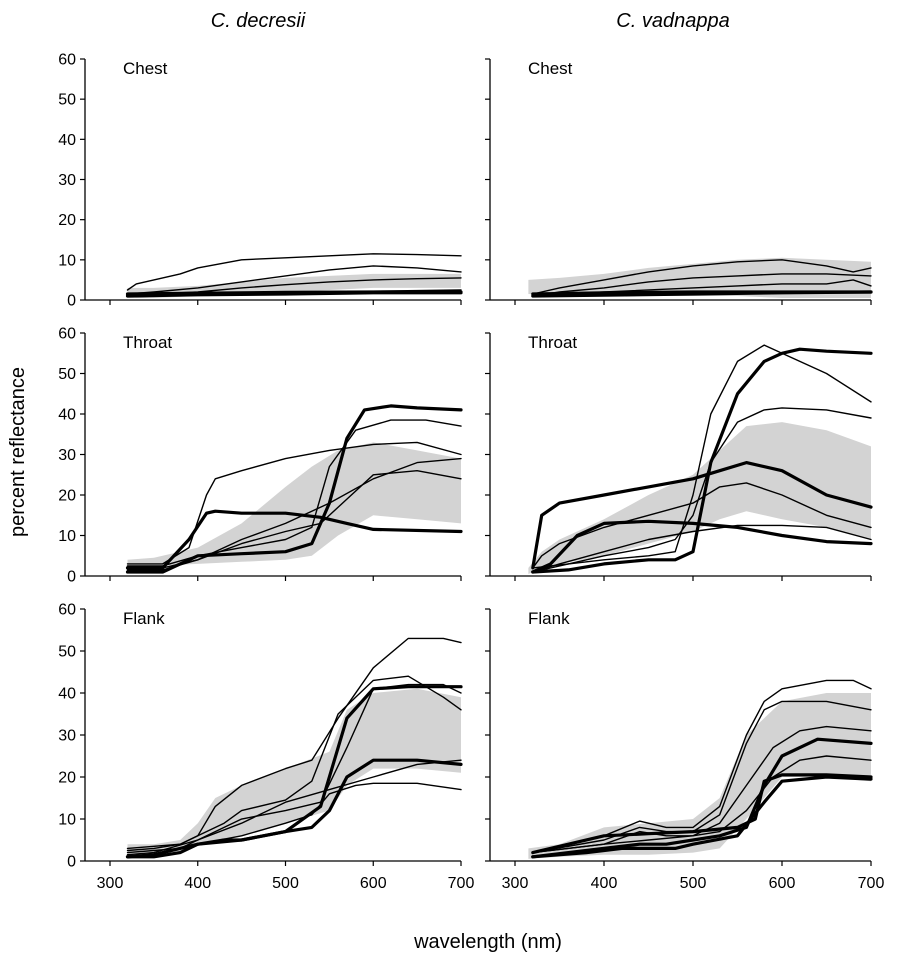  What do you see at coordinates (672, 21) in the screenshot?
I see `column-title-right: C. vadnappa` at bounding box center [672, 21].